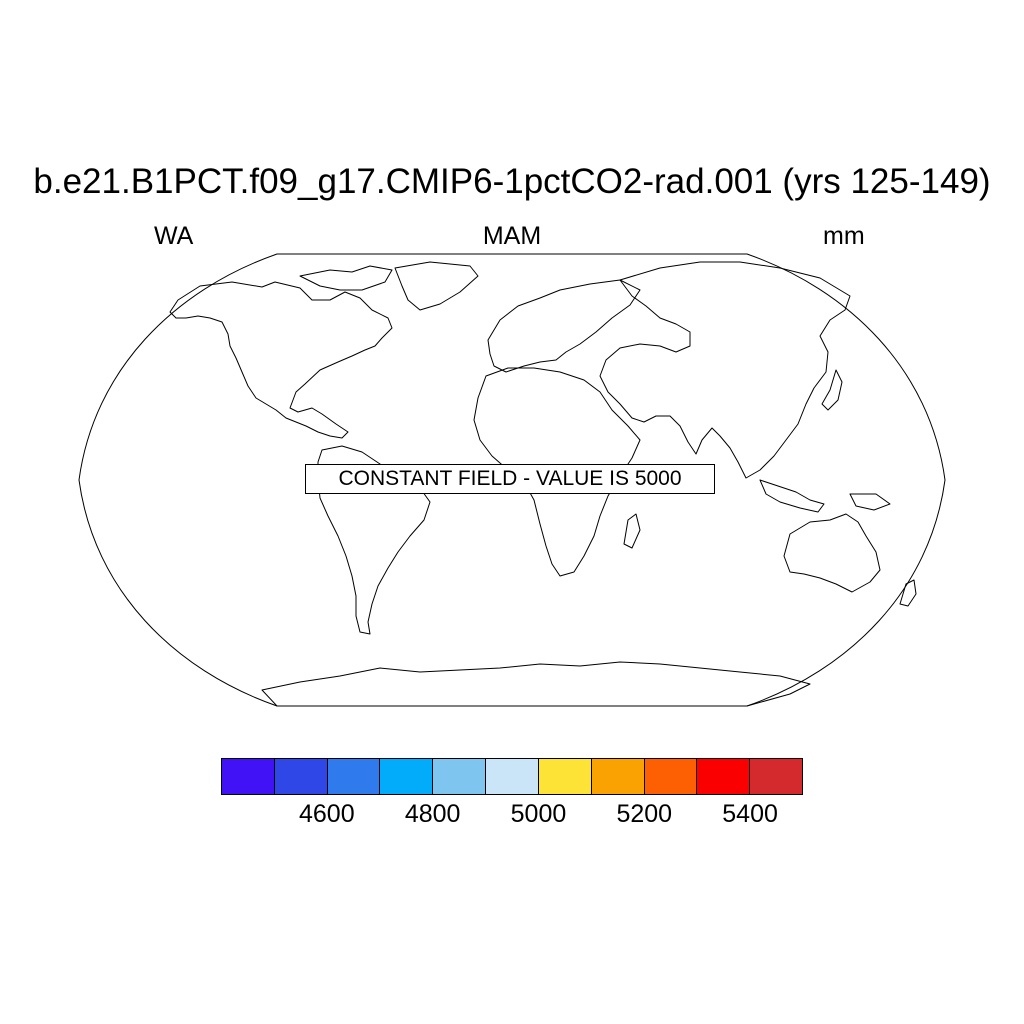  What do you see at coordinates (908, 593) in the screenshot?
I see `coastline-new-zealand` at bounding box center [908, 593].